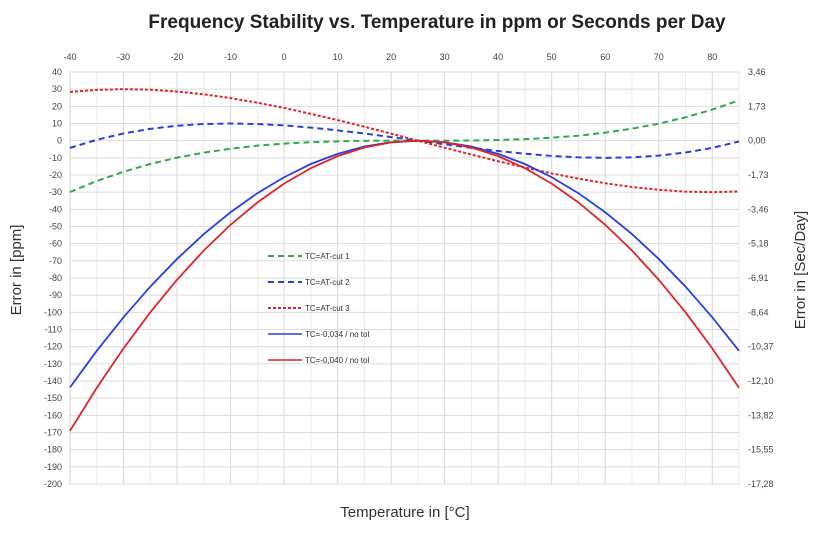 This screenshot has width=833, height=540. What do you see at coordinates (758, 278) in the screenshot?
I see `y2-tick-label: -6,91` at bounding box center [758, 278].